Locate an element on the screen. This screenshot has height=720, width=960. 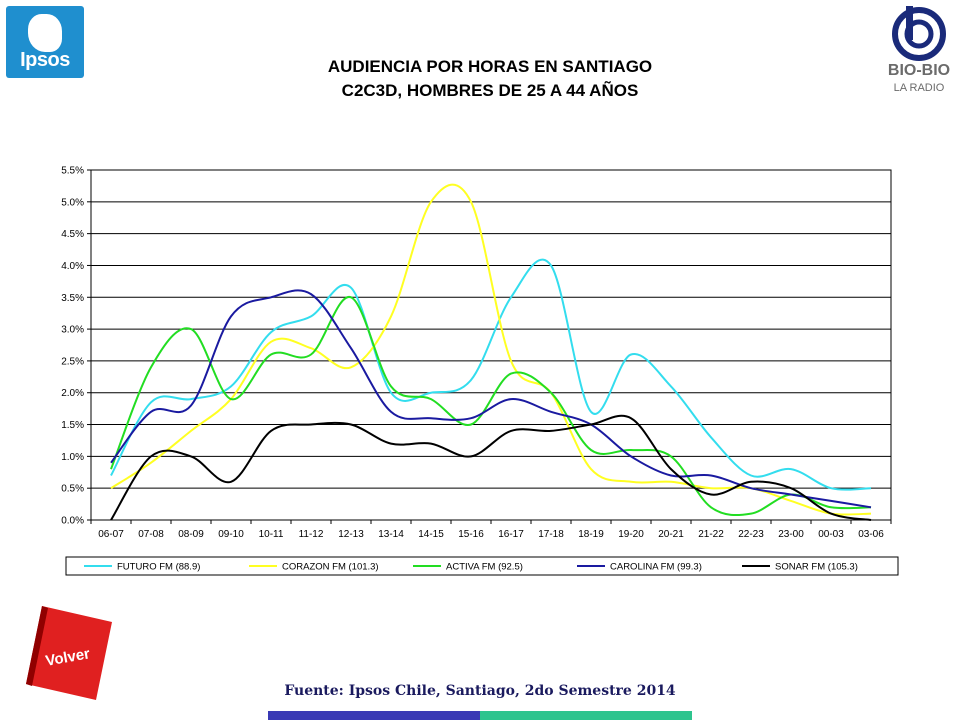
y-tick-label: 1.0% is located at coordinates (72, 457).